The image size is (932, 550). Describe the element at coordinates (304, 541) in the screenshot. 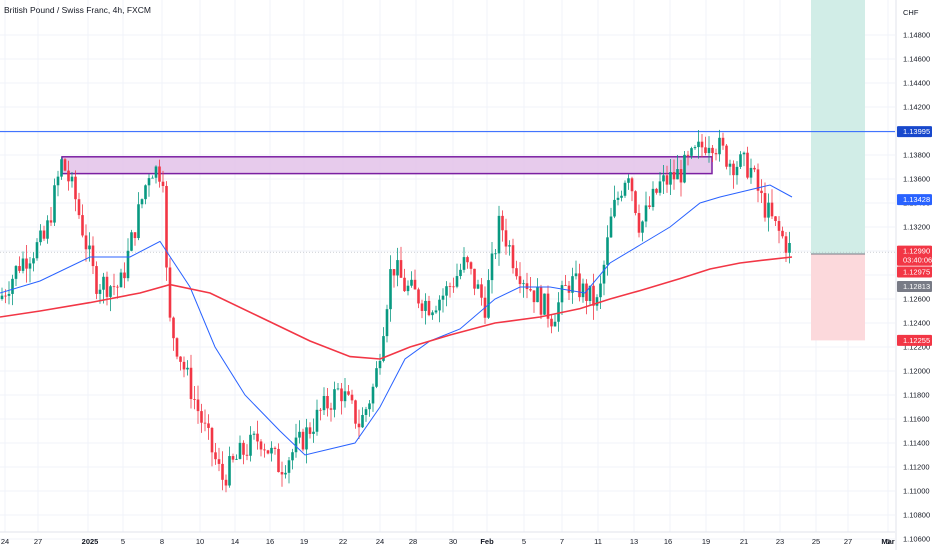

I see `time-tick-label: 19` at that location.